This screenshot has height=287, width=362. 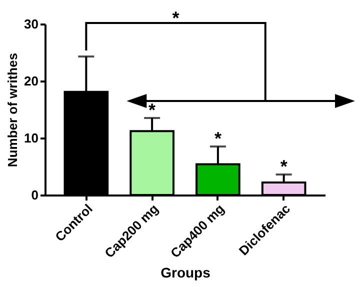 I want to click on y-tick-label: 0, so click(x=34, y=195).